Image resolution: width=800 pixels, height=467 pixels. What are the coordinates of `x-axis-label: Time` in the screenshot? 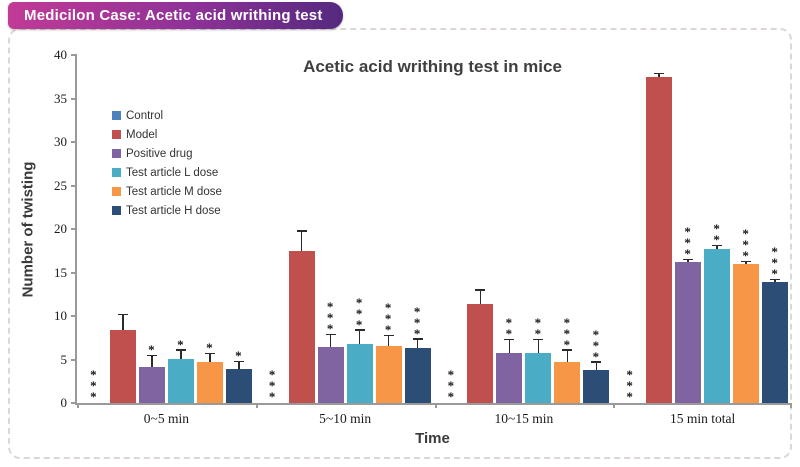 It's located at (432, 438).